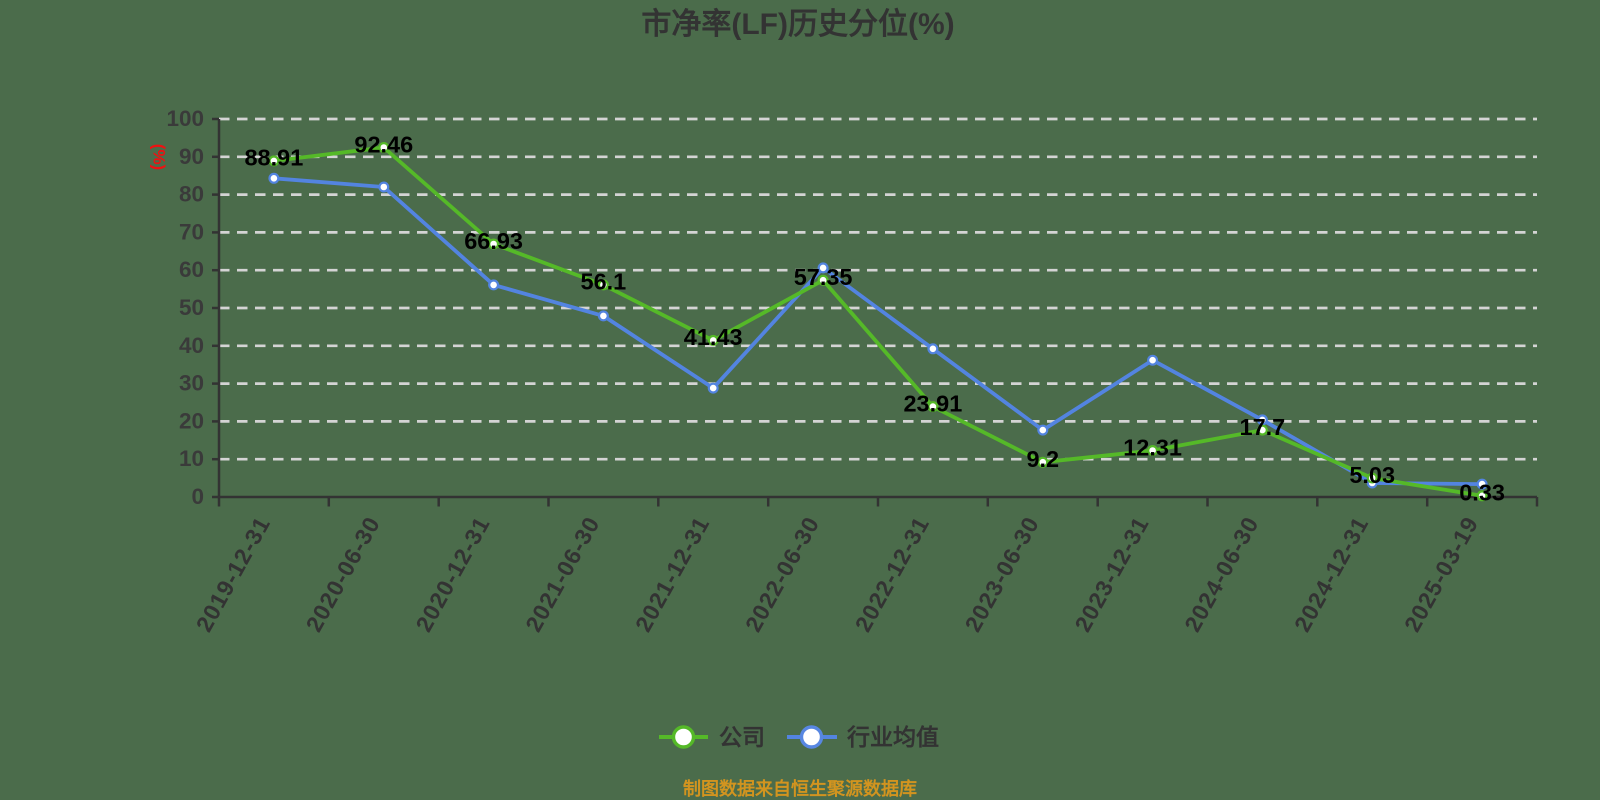 The image size is (1600, 800). I want to click on svg-text: 0.33, so click(1482, 493).